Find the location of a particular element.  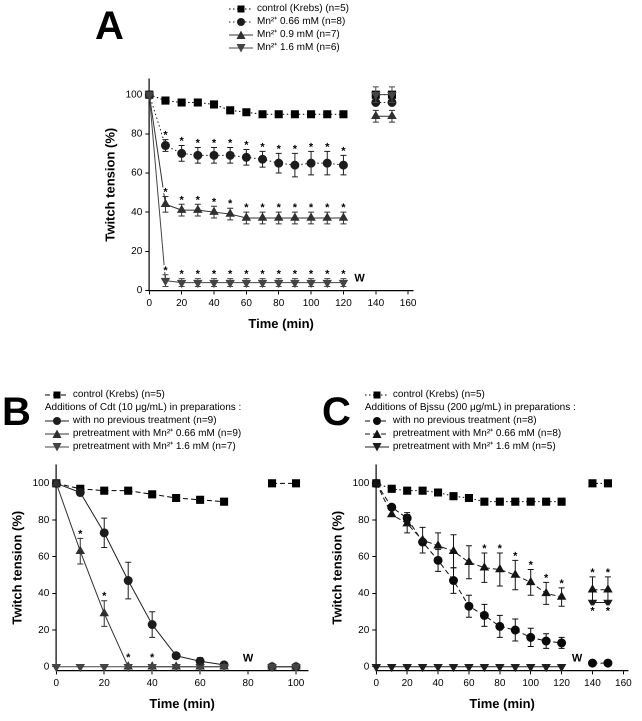

y-axis-title: Twitch tension (%) is located at coordinates (336, 567).